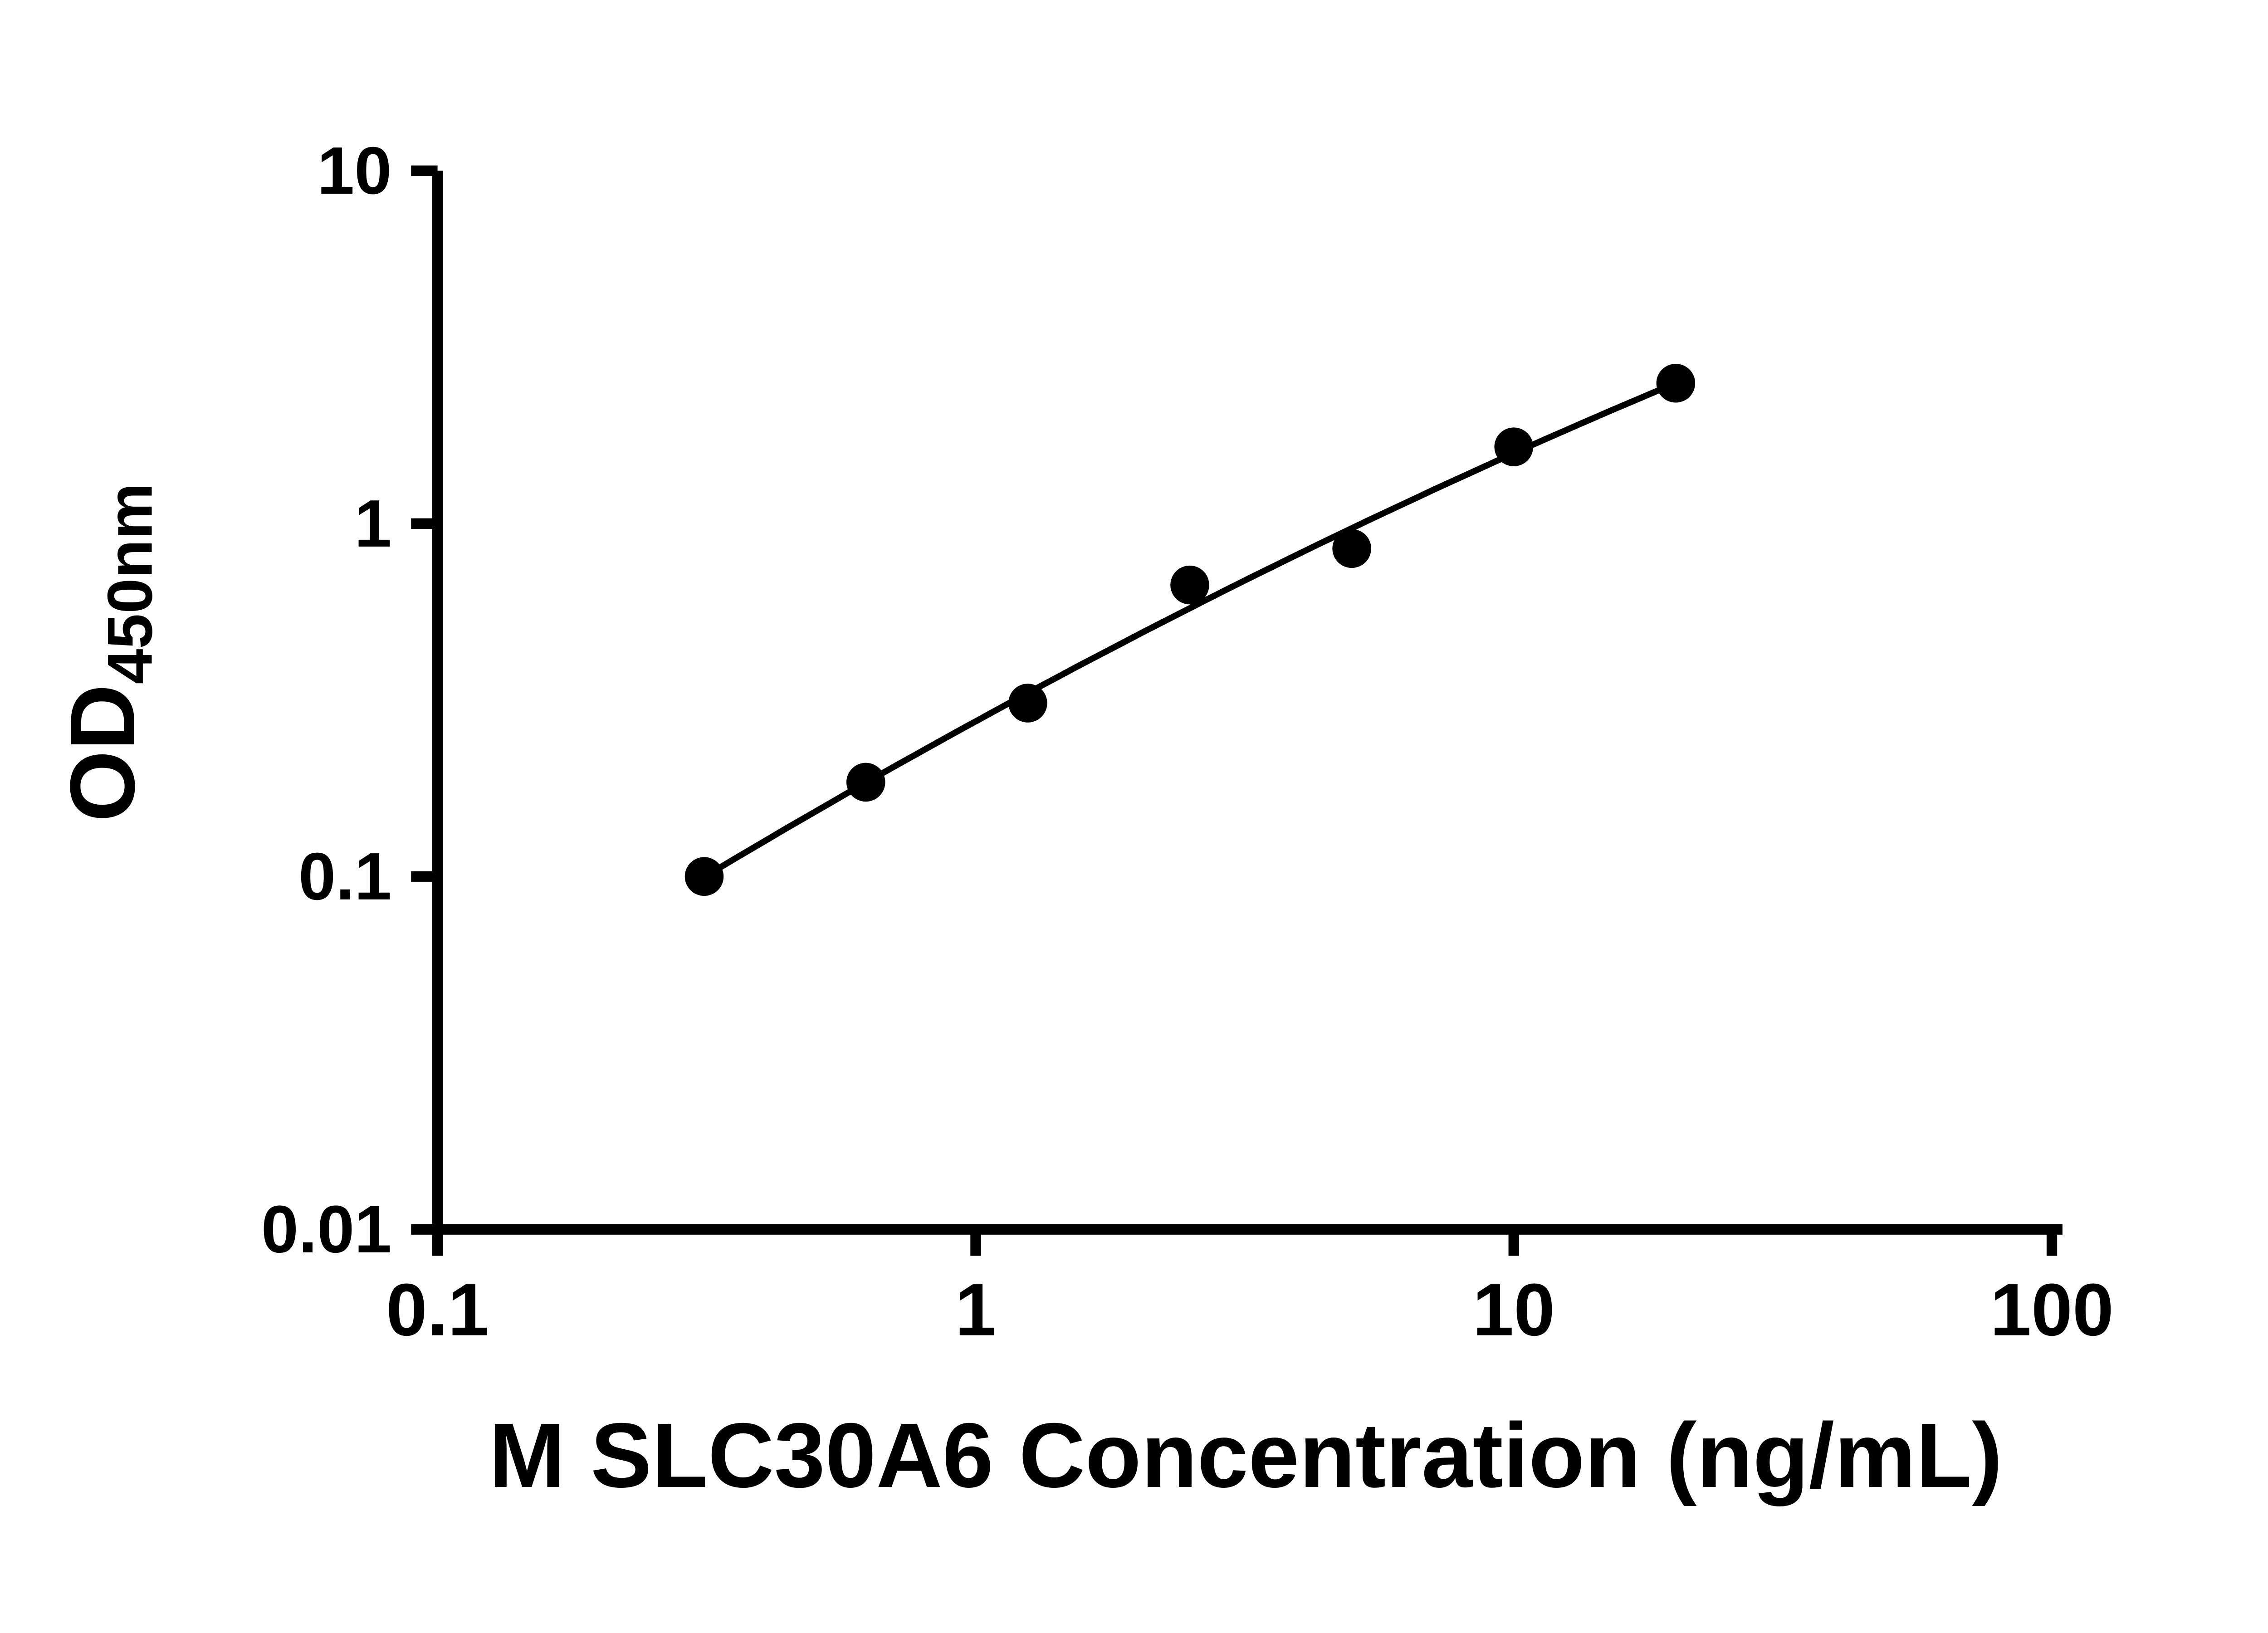 Image resolution: width=2268 pixels, height=1633 pixels. What do you see at coordinates (2052, 1309) in the screenshot?
I see `x-tick-label: 100` at bounding box center [2052, 1309].